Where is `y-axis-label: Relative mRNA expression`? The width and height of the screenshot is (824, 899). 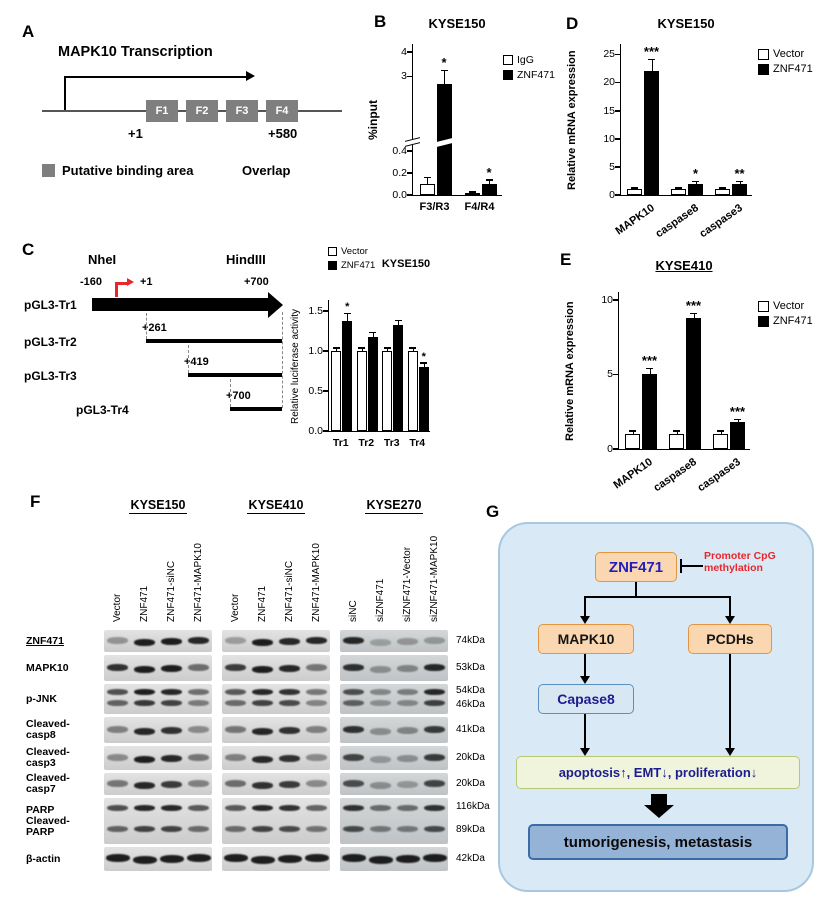
y-axis-label: Relative mRNA expression is located at coordinates (570, 371).